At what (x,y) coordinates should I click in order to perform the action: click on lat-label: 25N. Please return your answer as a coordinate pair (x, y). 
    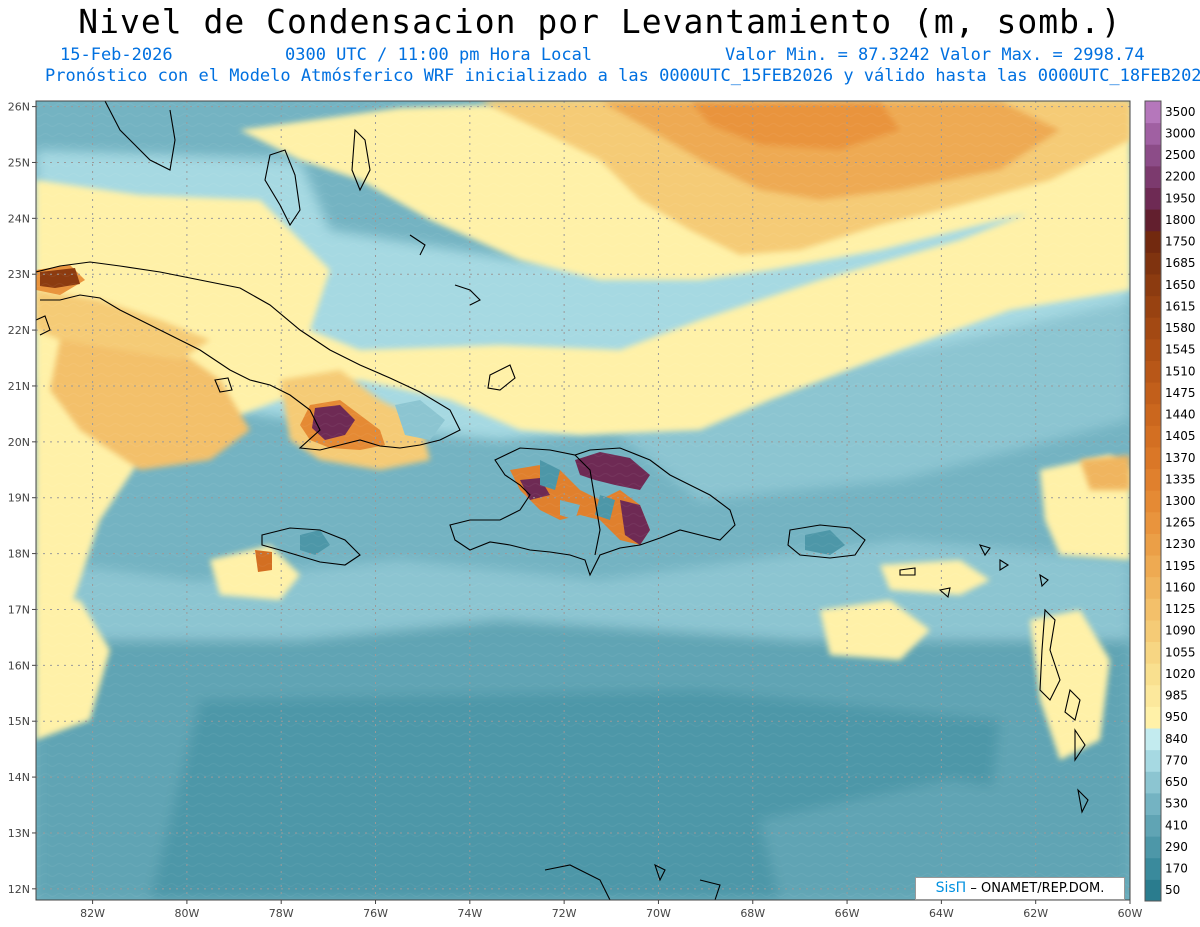
    Looking at the image, I should click on (19, 162).